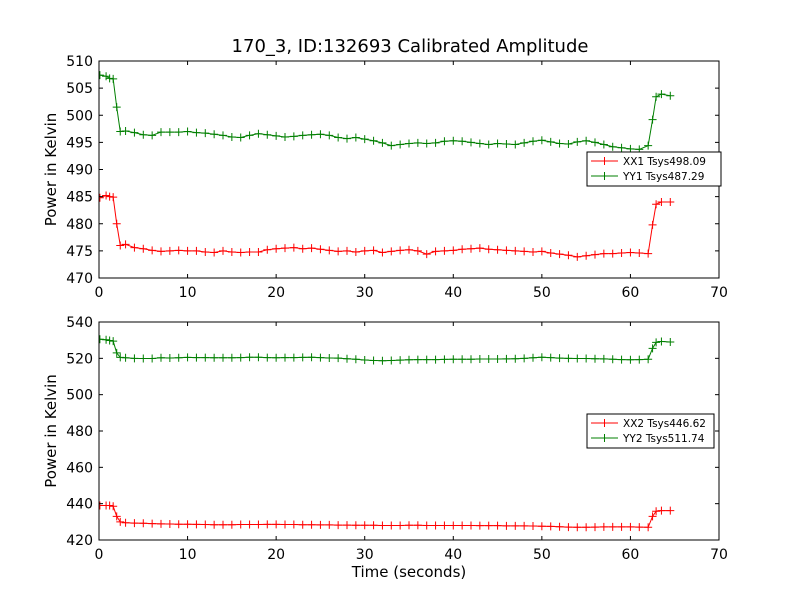 The image size is (800, 600). I want to click on x-tick-label: 50, so click(542, 555).